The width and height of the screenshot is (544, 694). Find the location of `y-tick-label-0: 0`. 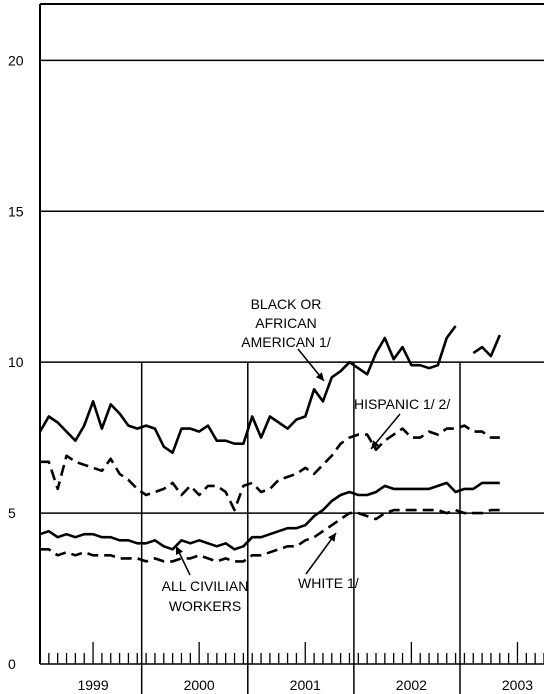

y-tick-label-0: 0 is located at coordinates (12, 664).